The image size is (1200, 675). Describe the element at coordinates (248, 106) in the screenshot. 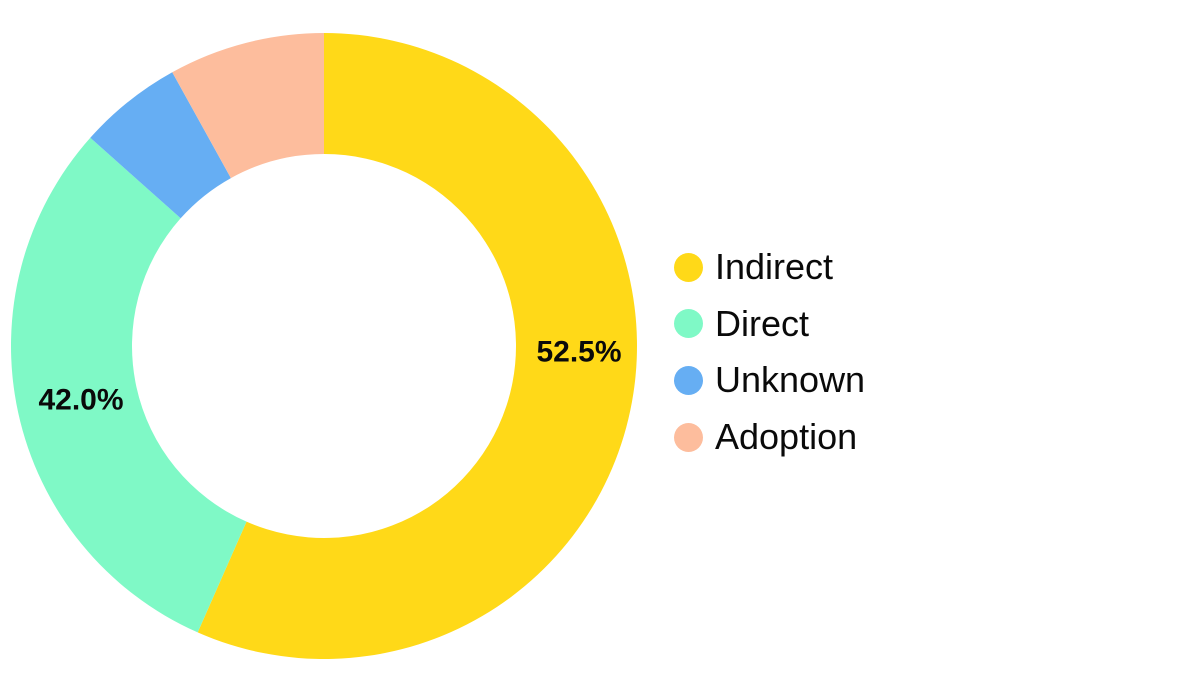

I see `slice-adoption` at that location.